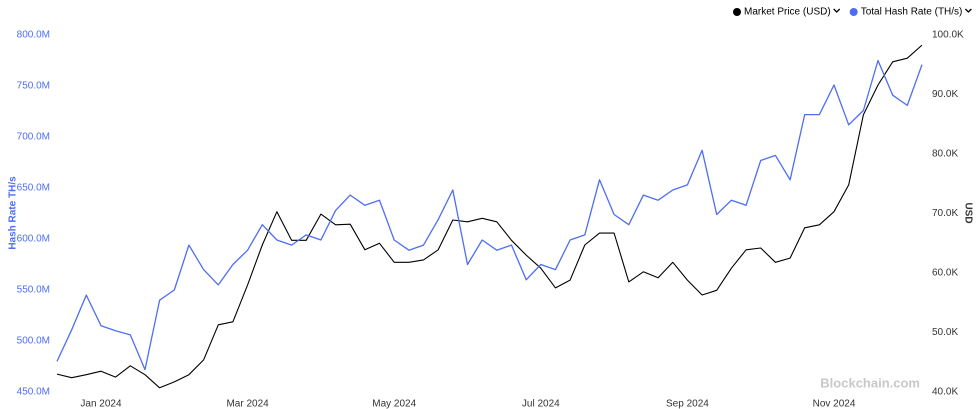 Image resolution: width=980 pixels, height=409 pixels. I want to click on x-tick-label: May 2024, so click(394, 404).